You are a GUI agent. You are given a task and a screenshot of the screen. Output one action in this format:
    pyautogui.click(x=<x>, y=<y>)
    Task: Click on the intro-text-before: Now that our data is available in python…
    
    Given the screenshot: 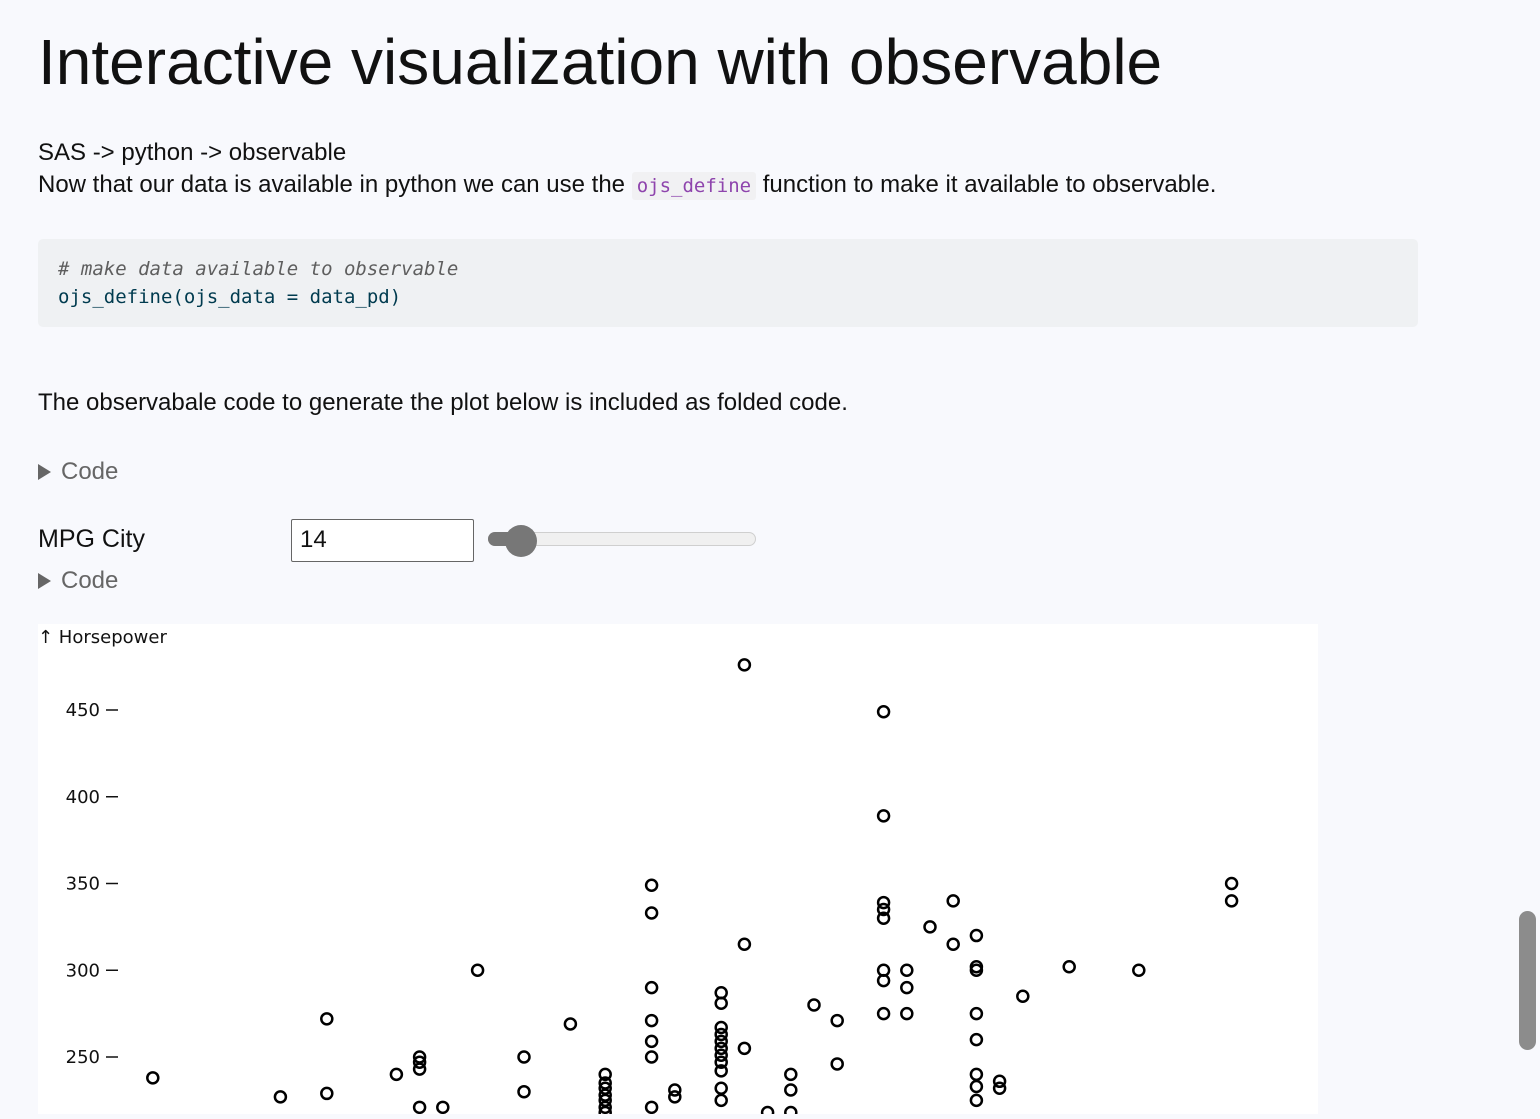 What is the action you would take?
    pyautogui.click(x=332, y=184)
    